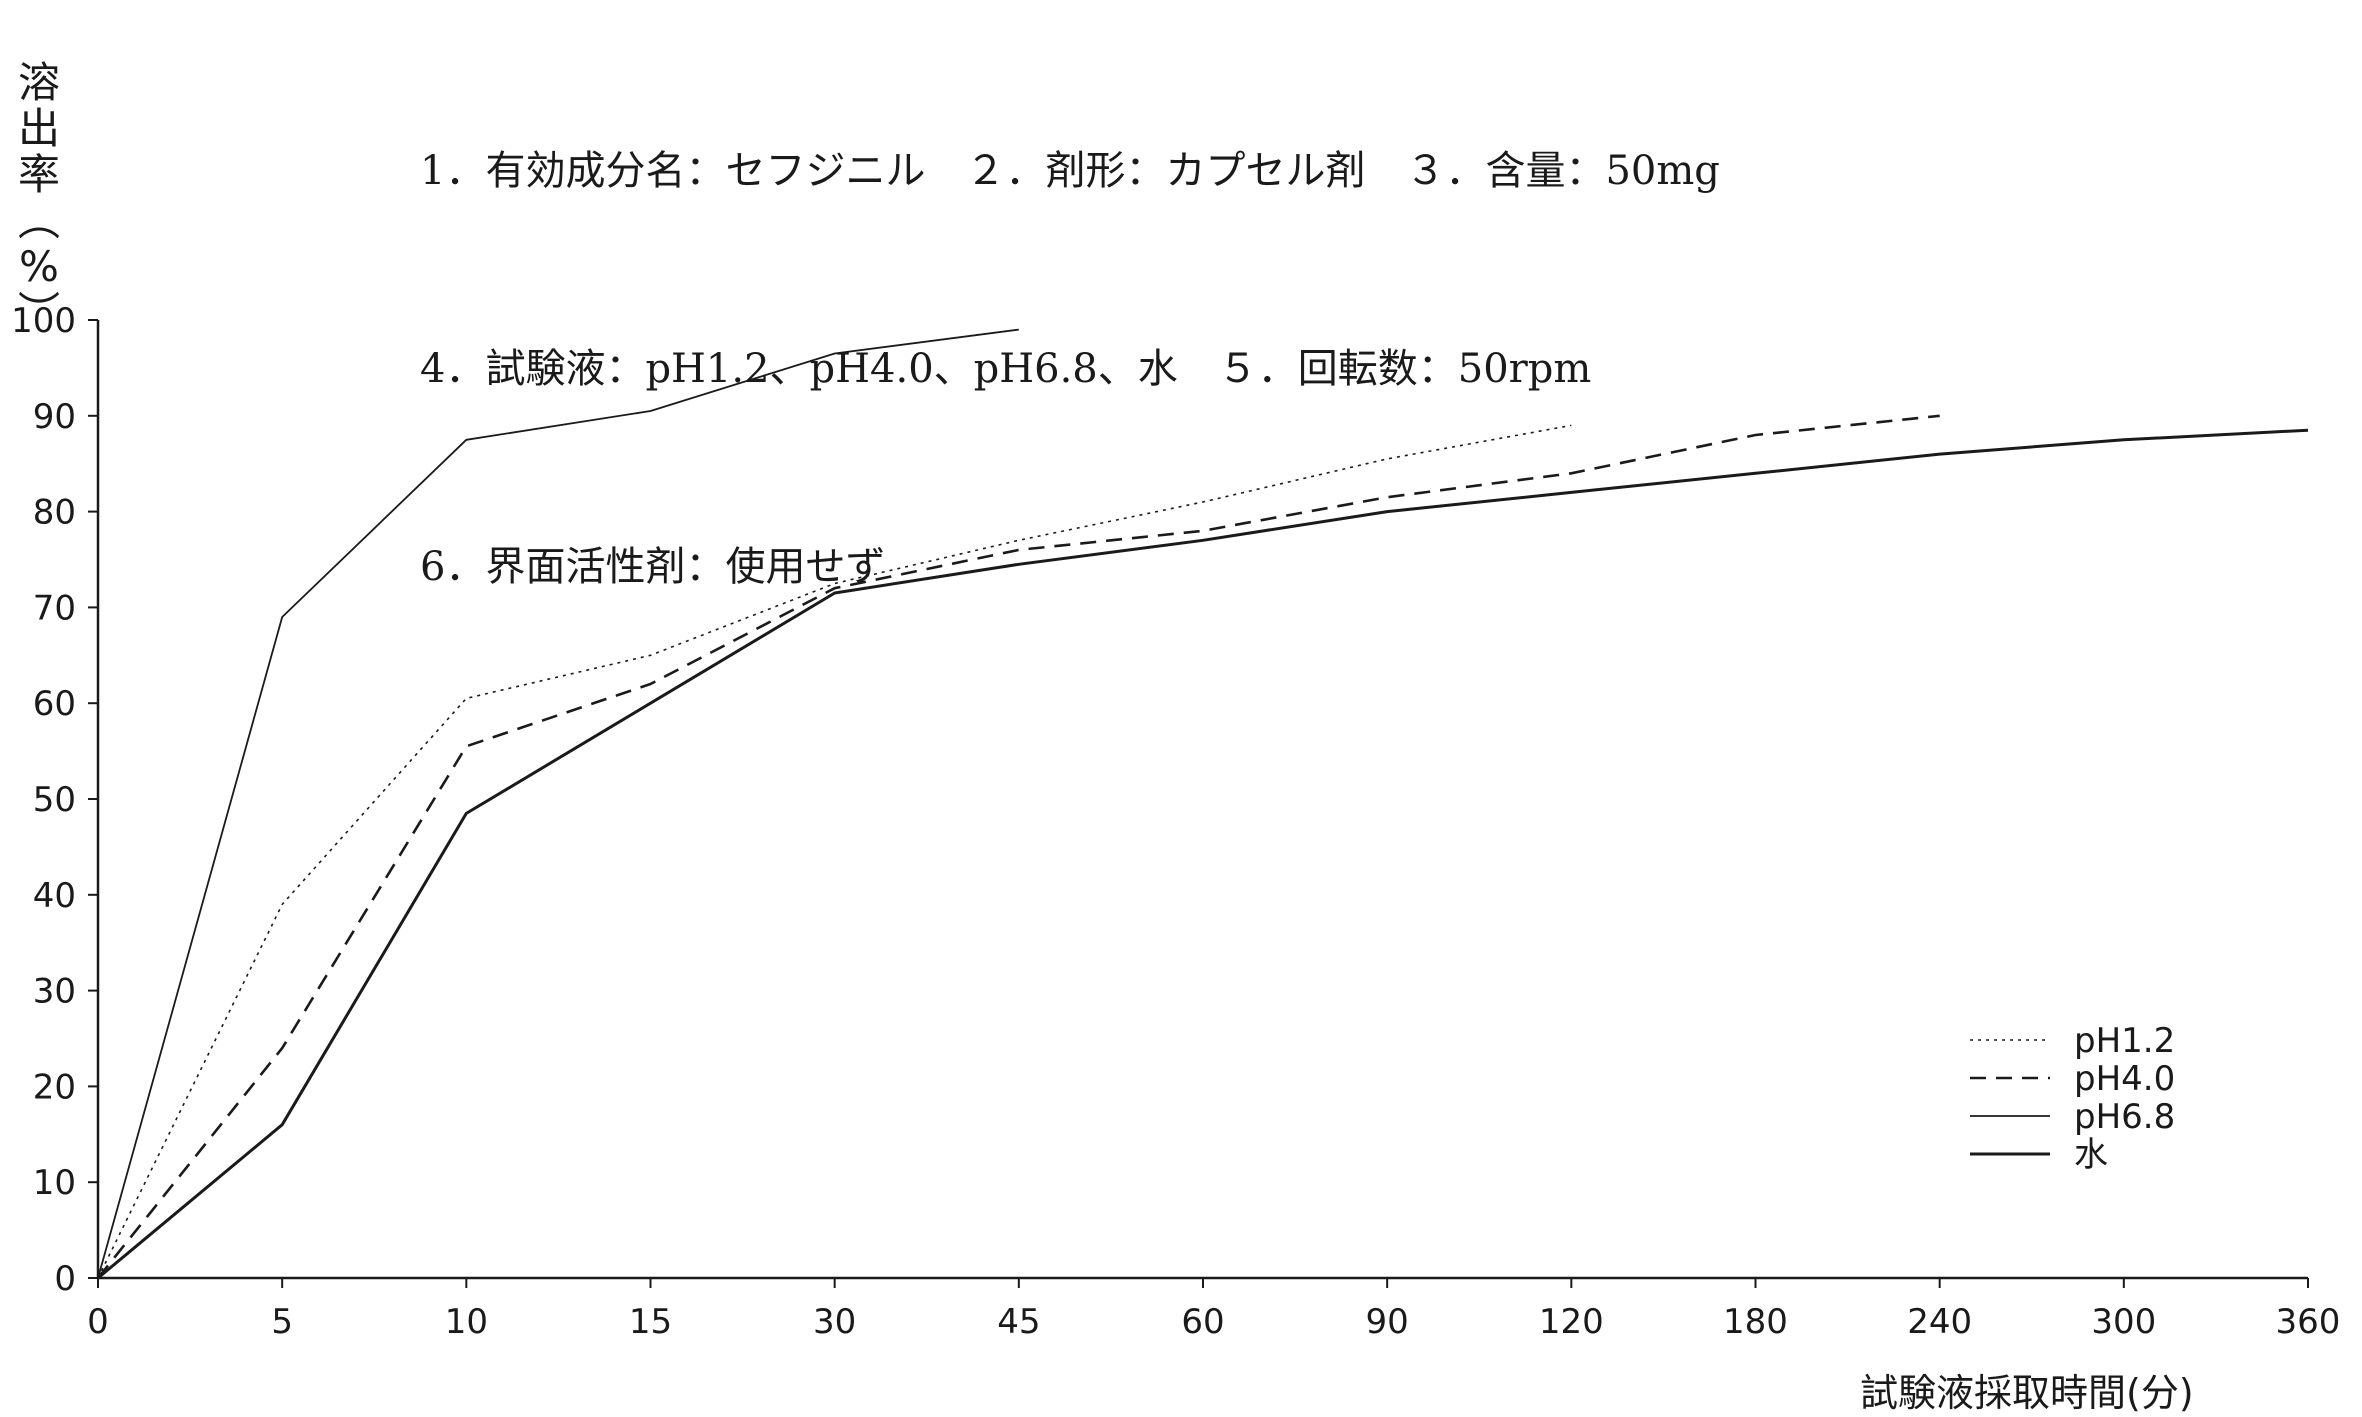 Image resolution: width=2362 pixels, height=1417 pixels. Describe the element at coordinates (39, 266) in the screenshot. I see `y-axis-label-char: %` at that location.